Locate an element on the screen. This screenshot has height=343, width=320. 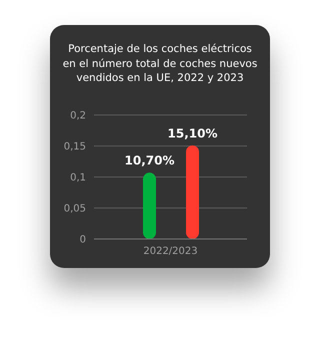
y-tick-label: 0,15 is located at coordinates (75, 147).